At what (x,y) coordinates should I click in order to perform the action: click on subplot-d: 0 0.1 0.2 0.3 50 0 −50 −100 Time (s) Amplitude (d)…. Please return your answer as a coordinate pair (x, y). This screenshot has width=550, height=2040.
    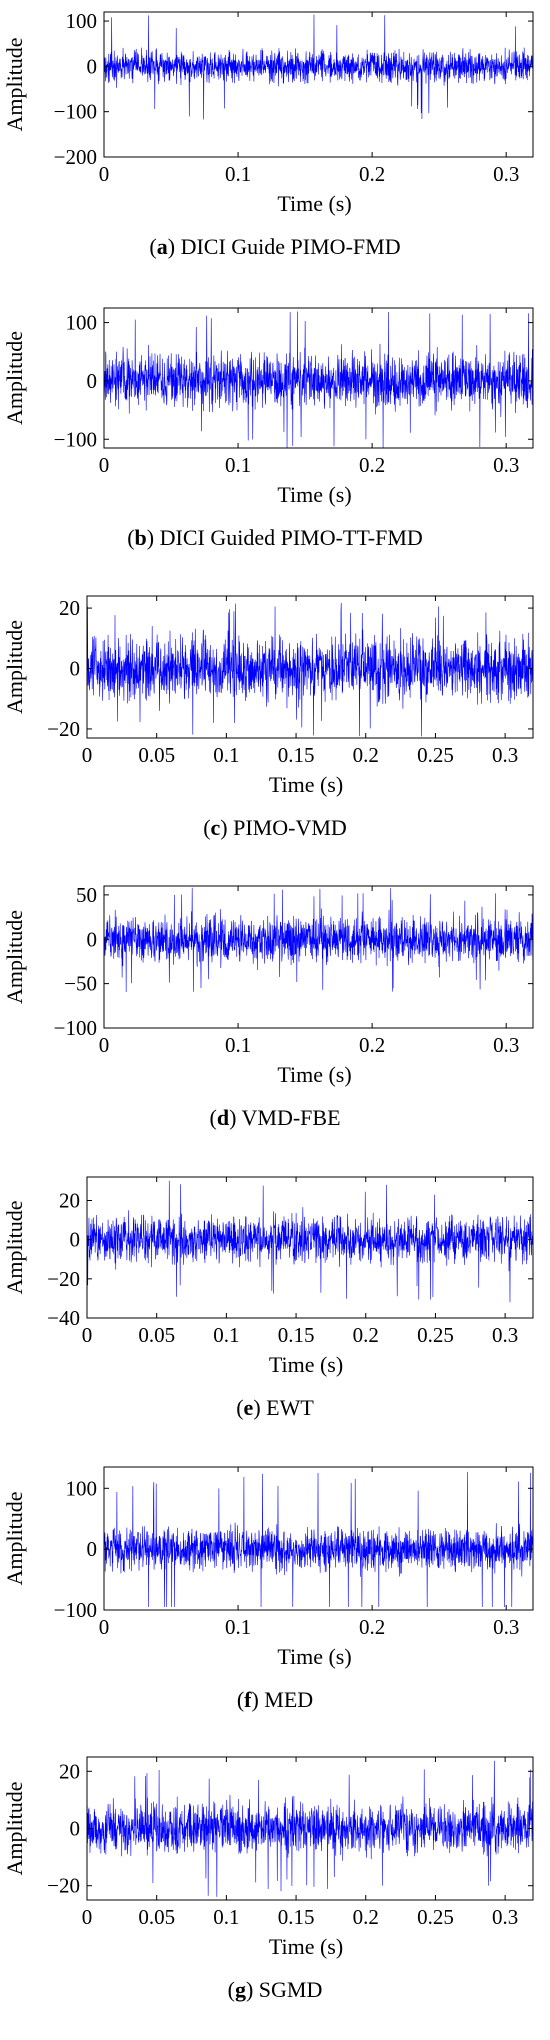
    Looking at the image, I should click on (268, 1006).